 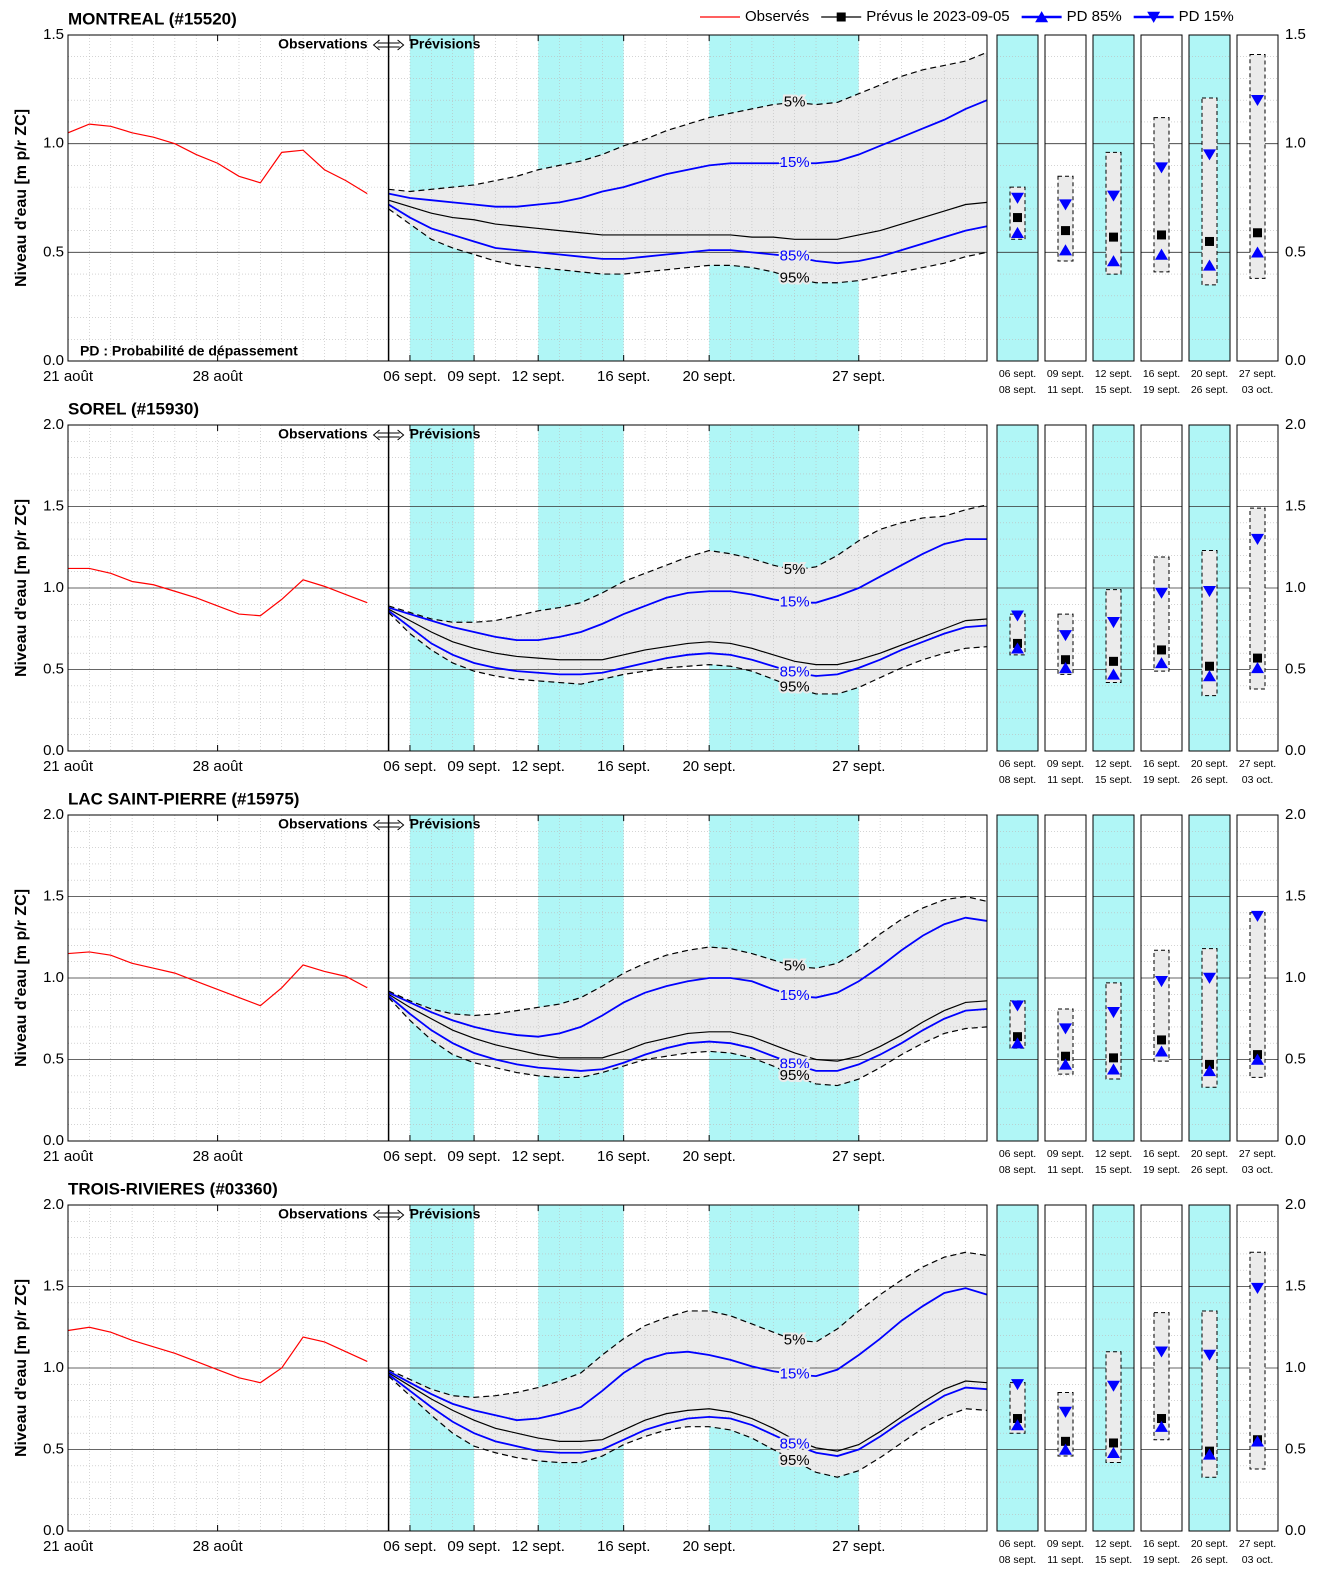 What do you see at coordinates (152, 18) in the screenshot?
I see `chart-title: MONTREAL (#15520)` at bounding box center [152, 18].